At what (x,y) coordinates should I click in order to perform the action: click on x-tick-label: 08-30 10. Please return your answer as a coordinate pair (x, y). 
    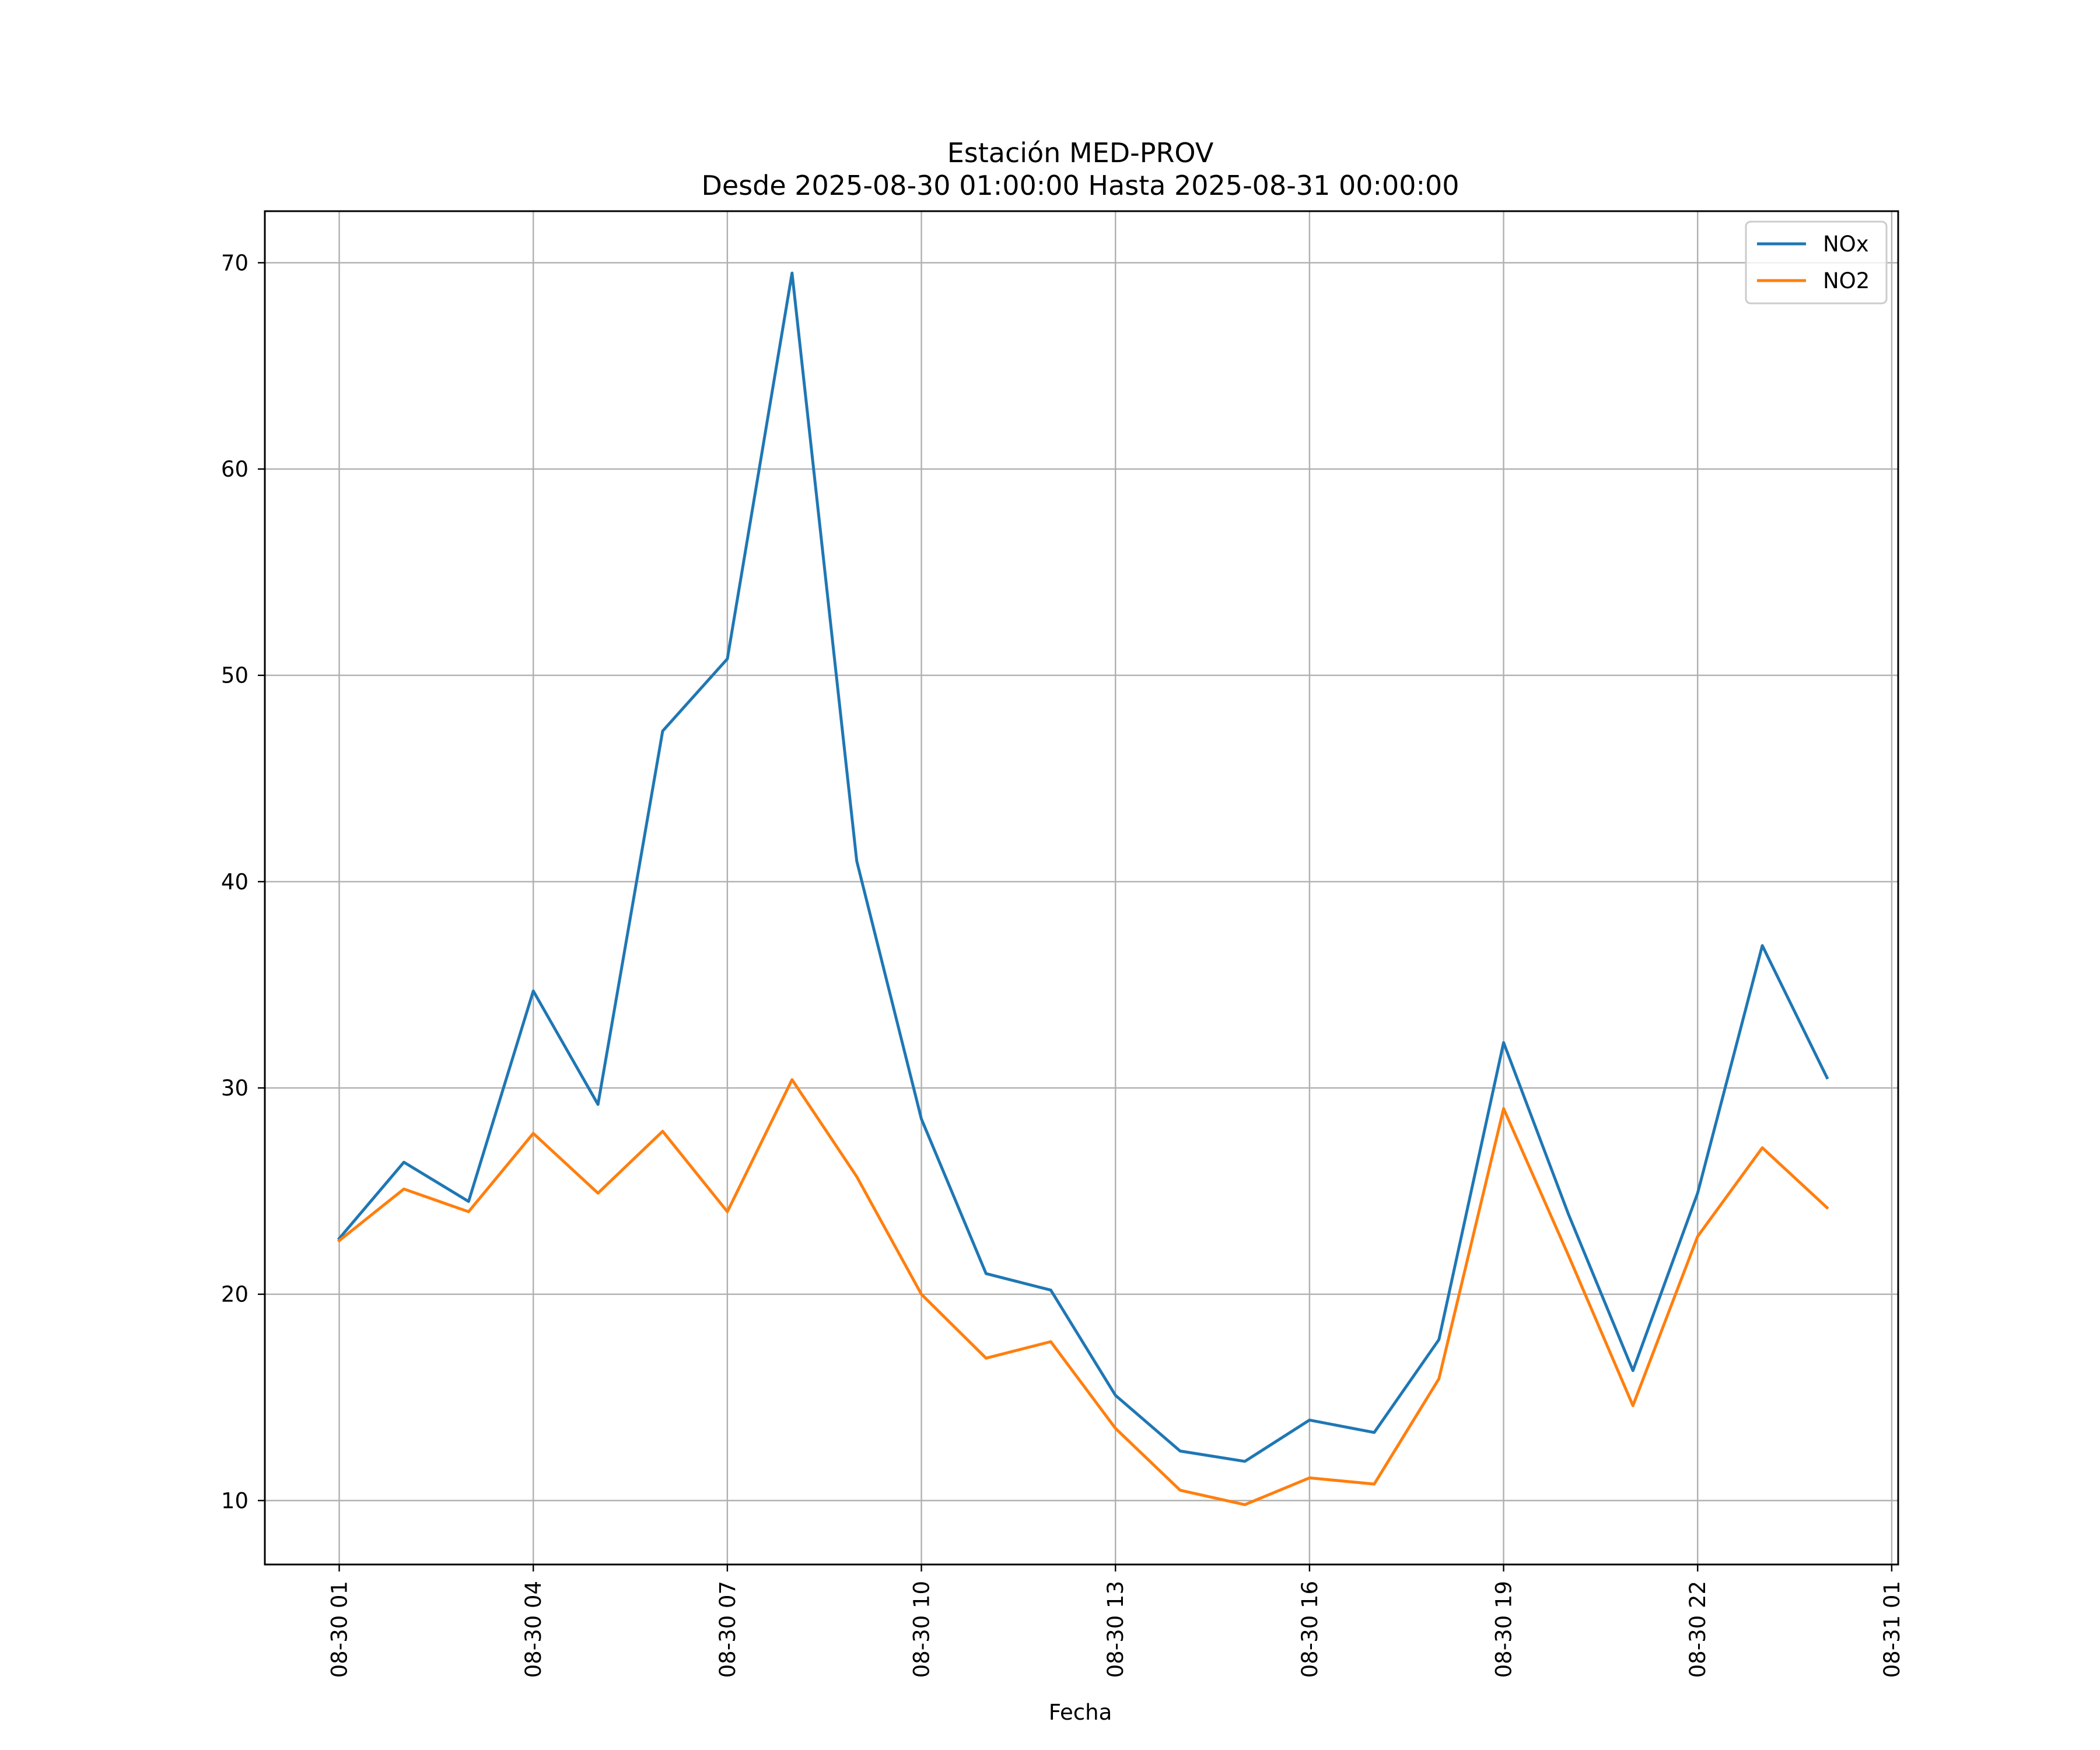
    Looking at the image, I should click on (922, 1629).